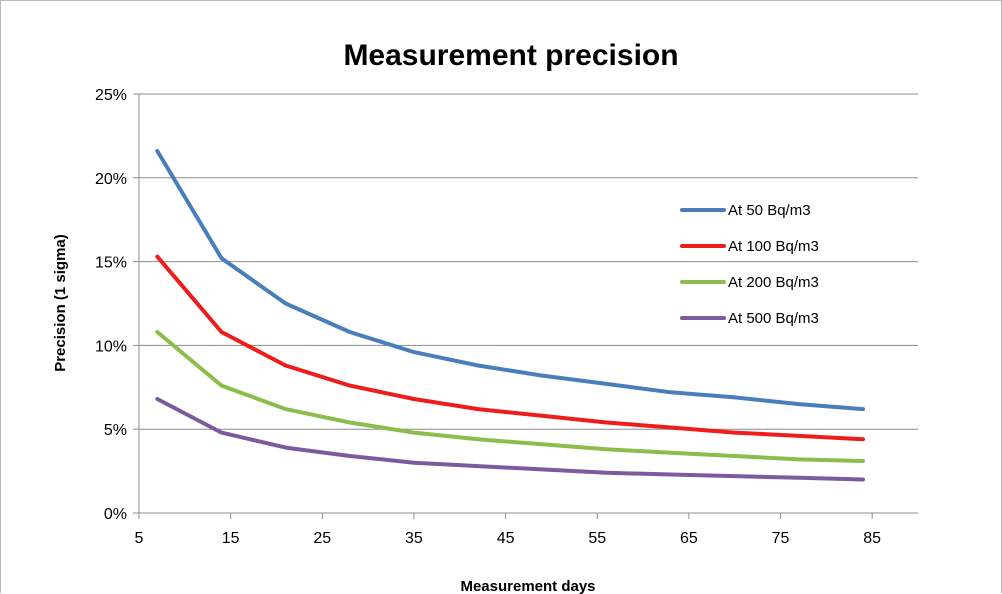 This screenshot has width=1002, height=594. I want to click on legend-item: At 100 Bq/m3, so click(749, 246).